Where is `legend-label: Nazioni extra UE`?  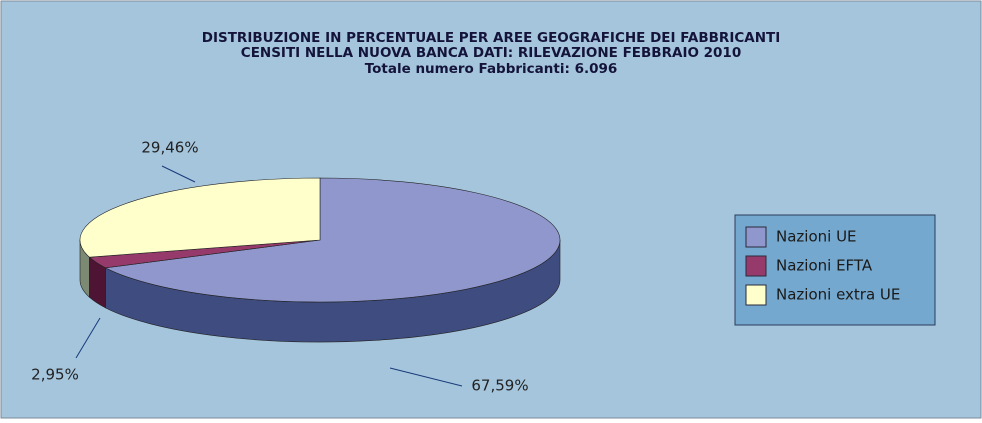
legend-label: Nazioni extra UE is located at coordinates (838, 295).